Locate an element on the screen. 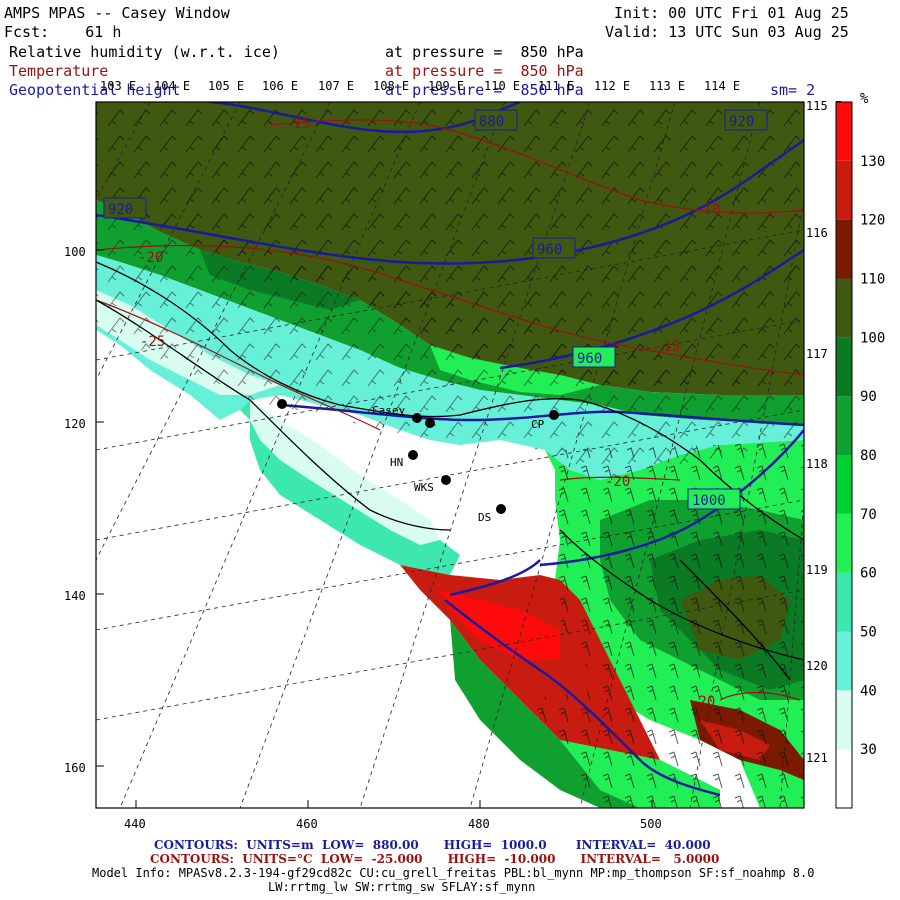 This screenshot has height=900, width=900. svg-text: 109 E is located at coordinates (446, 86).